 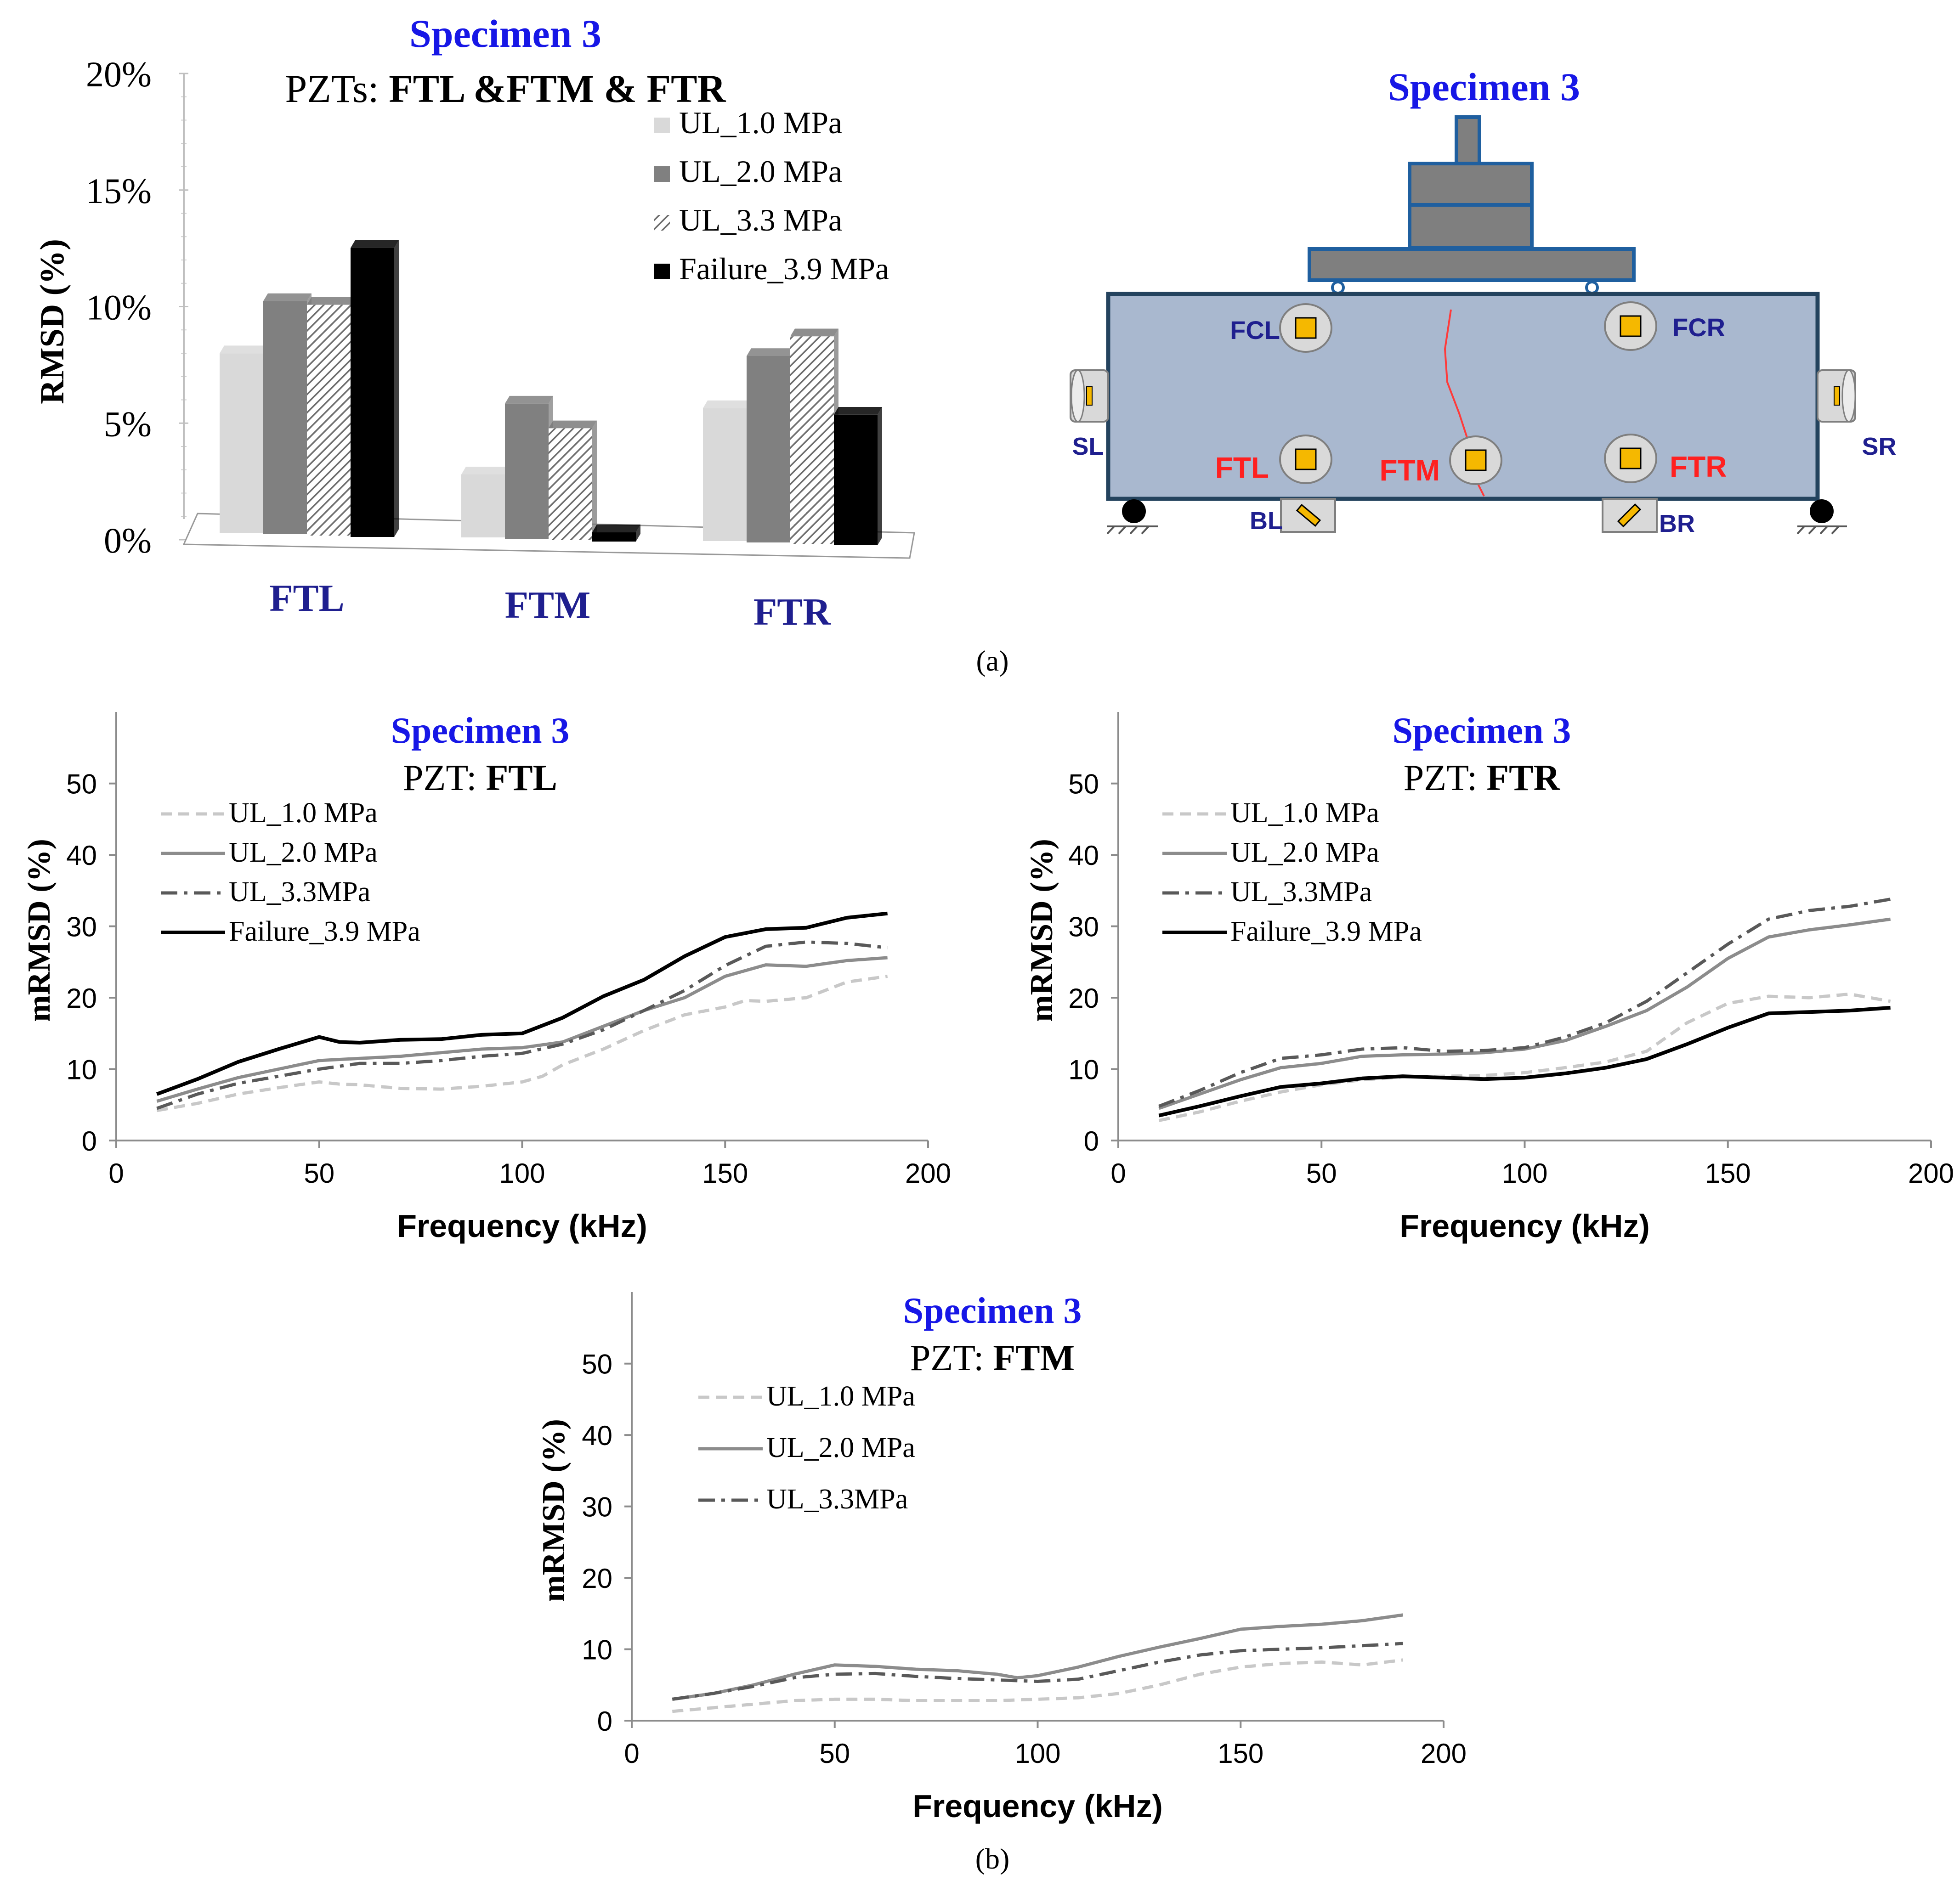 What do you see at coordinates (1083, 785) in the screenshot?
I see `ftr-y-tick-label: 50` at bounding box center [1083, 785].